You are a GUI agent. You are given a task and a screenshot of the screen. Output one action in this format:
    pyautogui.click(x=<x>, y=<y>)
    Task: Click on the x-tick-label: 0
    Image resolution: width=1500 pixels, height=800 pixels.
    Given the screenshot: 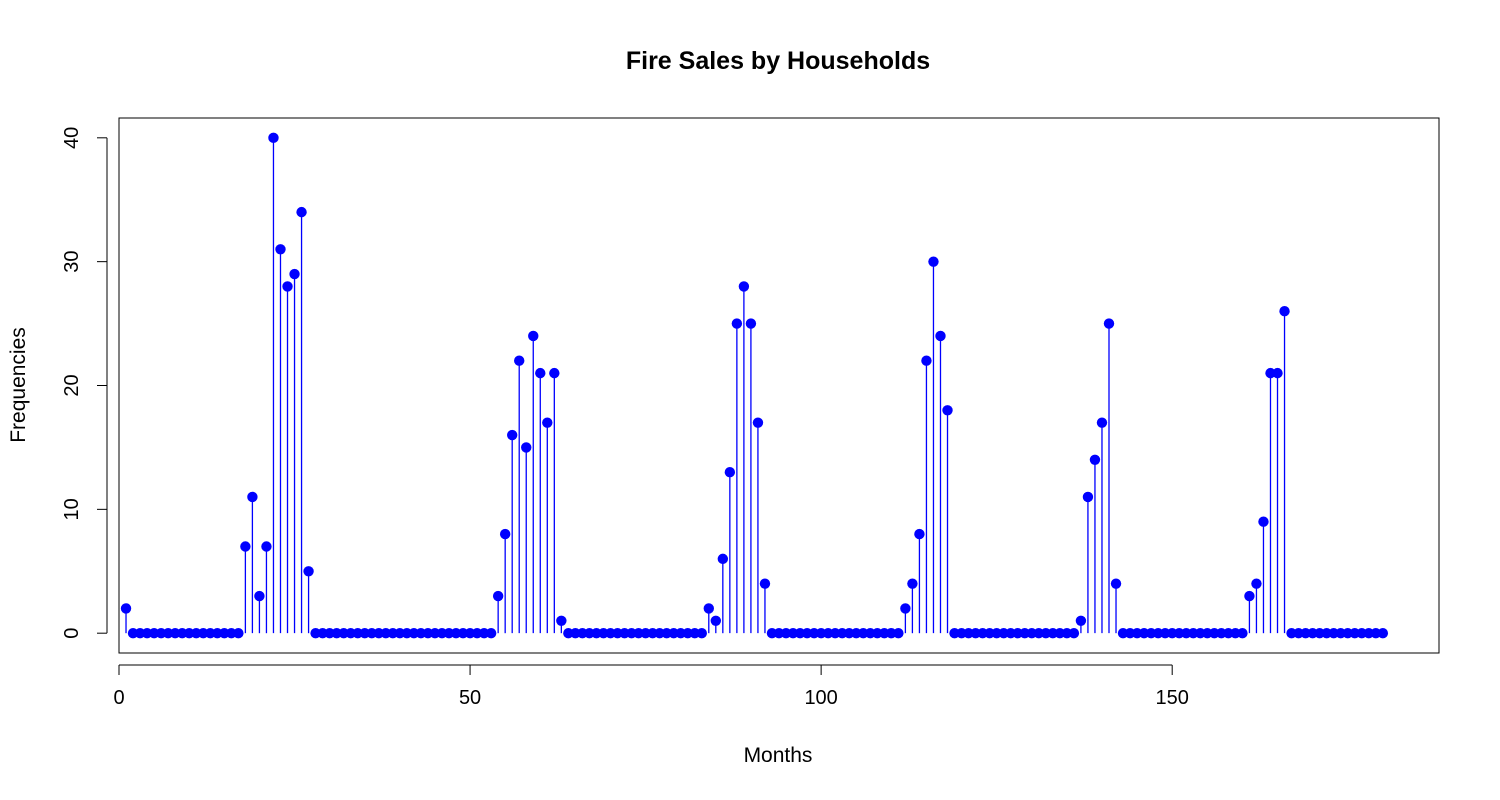 What is the action you would take?
    pyautogui.click(x=118, y=698)
    